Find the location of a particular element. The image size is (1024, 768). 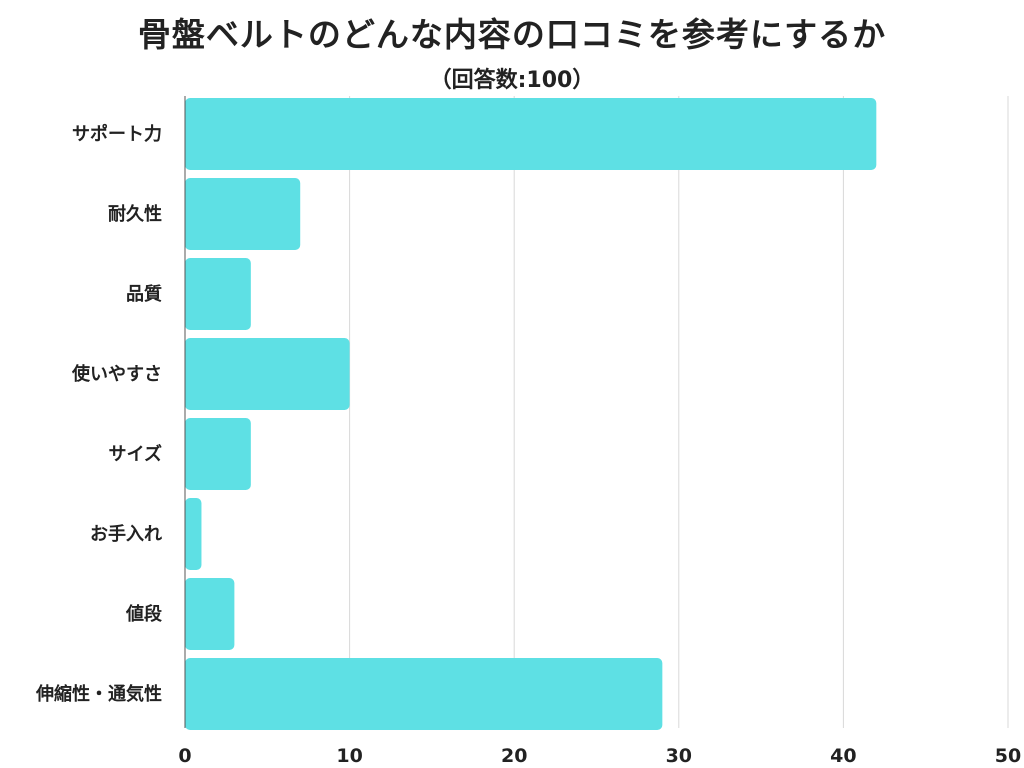

category-label-4: サイズ is located at coordinates (135, 454).